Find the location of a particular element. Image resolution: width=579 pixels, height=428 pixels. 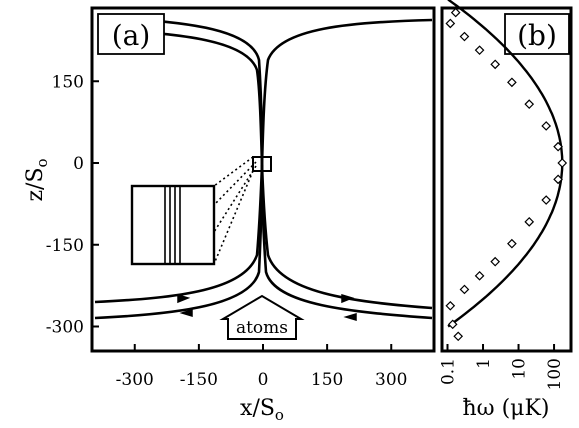

zoom-line-top is located at coordinates (233, 171).